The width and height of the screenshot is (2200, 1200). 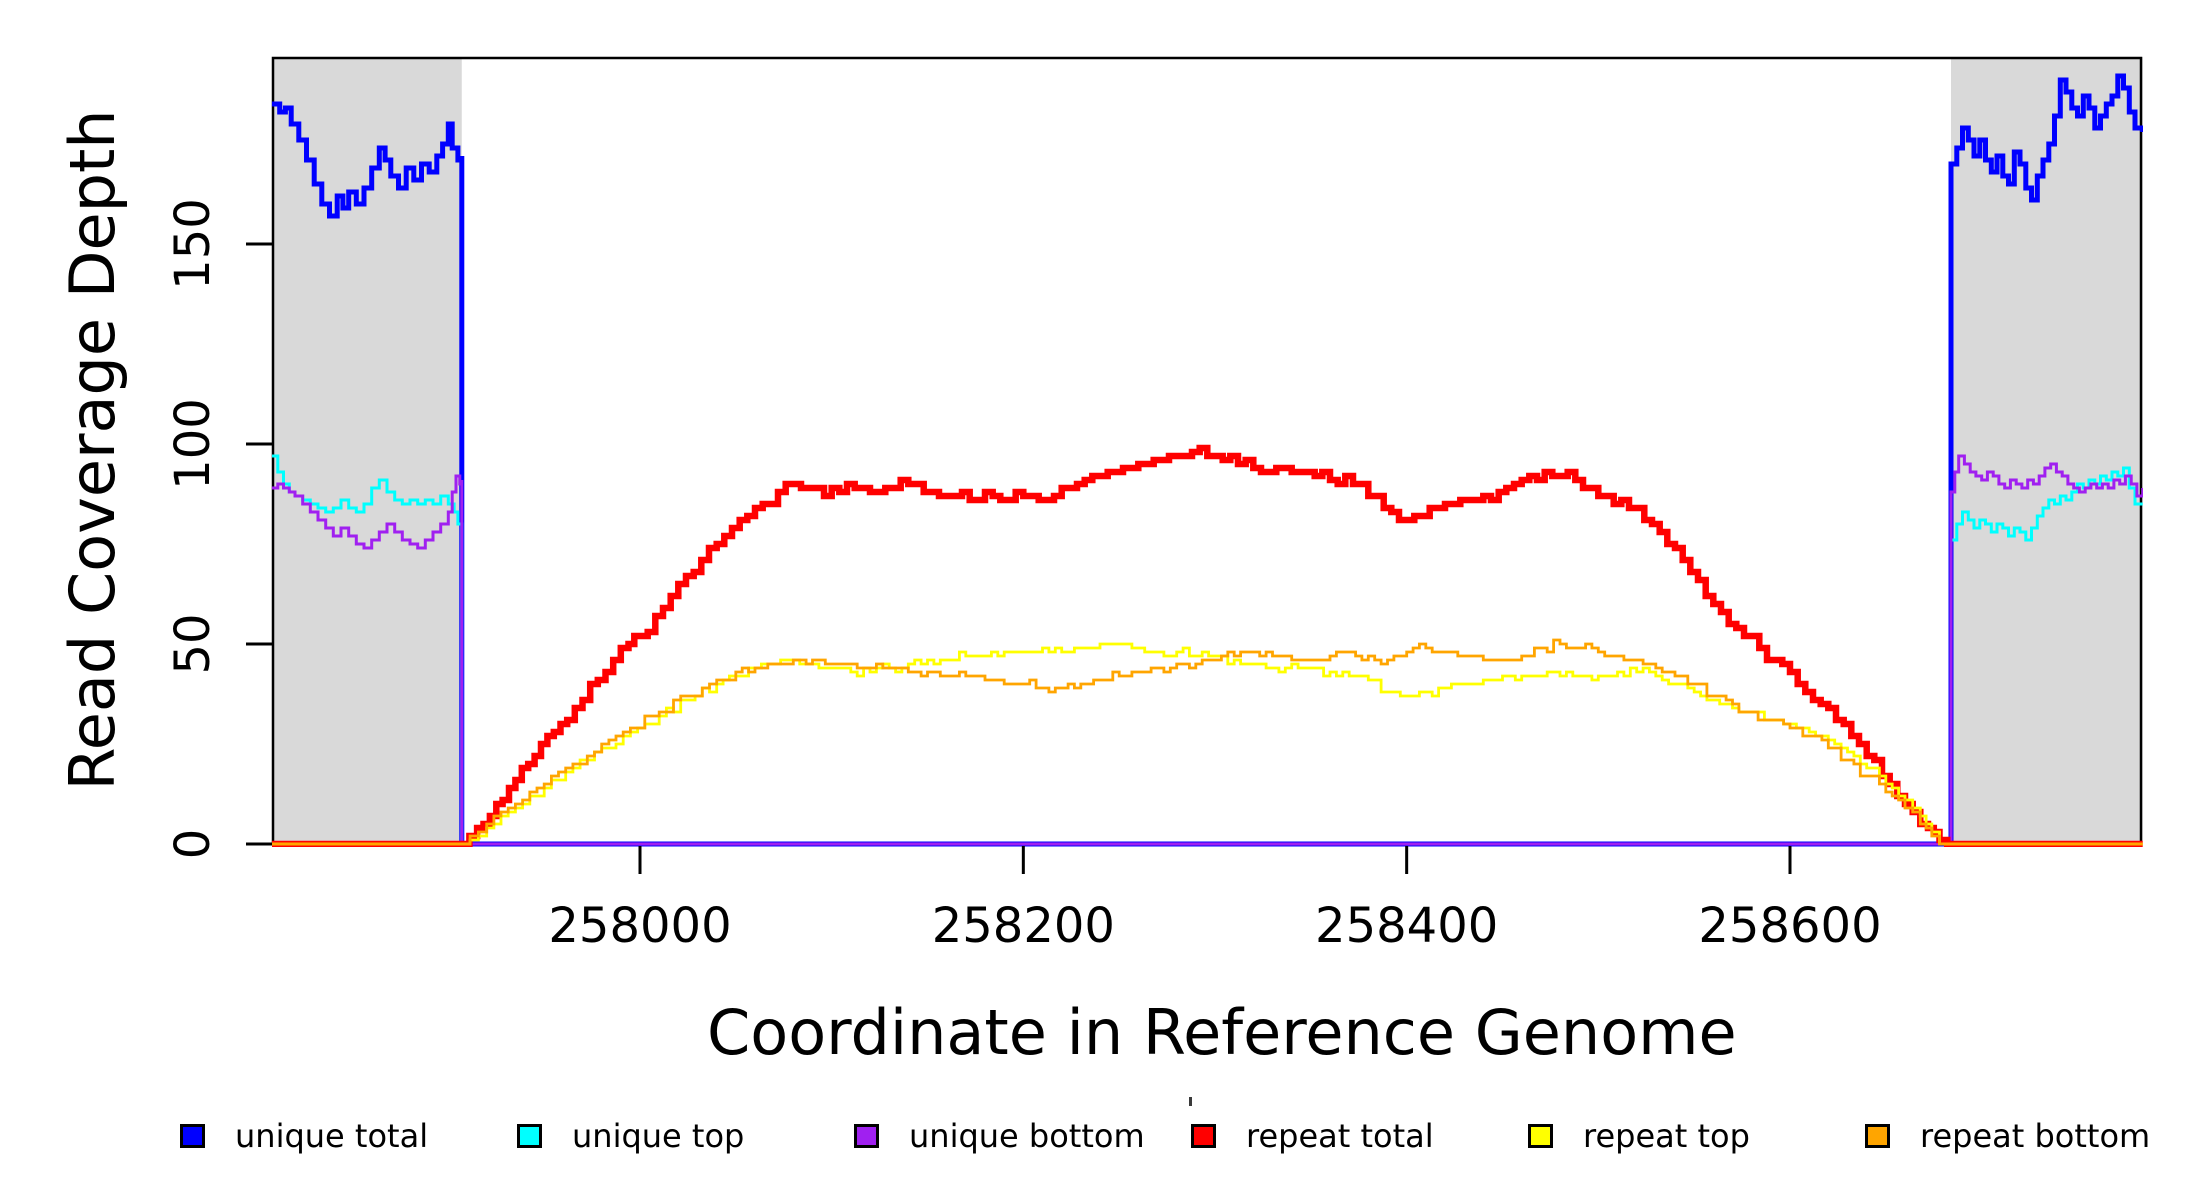 I want to click on x-tick-label-258000: 258000, so click(x=640, y=926).